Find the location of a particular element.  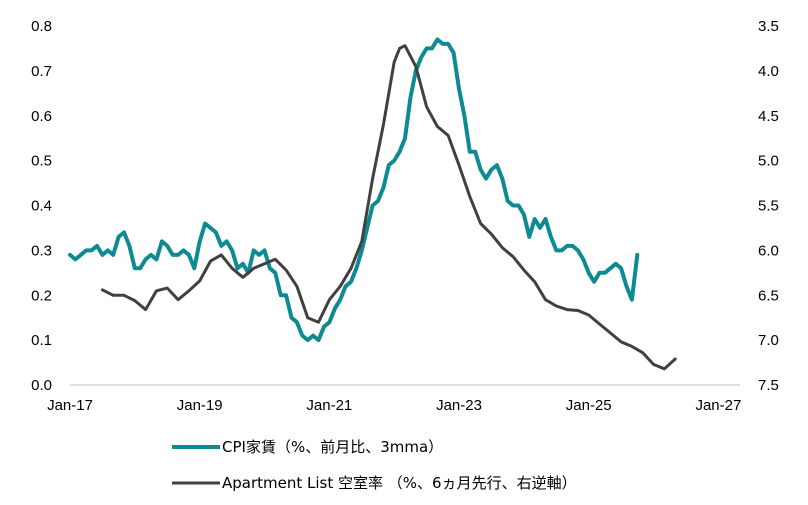

right-axis-tick-labels: 3.5 4.0 4.5 5.0 5.5 6.0 6.5 7.0 7.5 is located at coordinates (768, 206).